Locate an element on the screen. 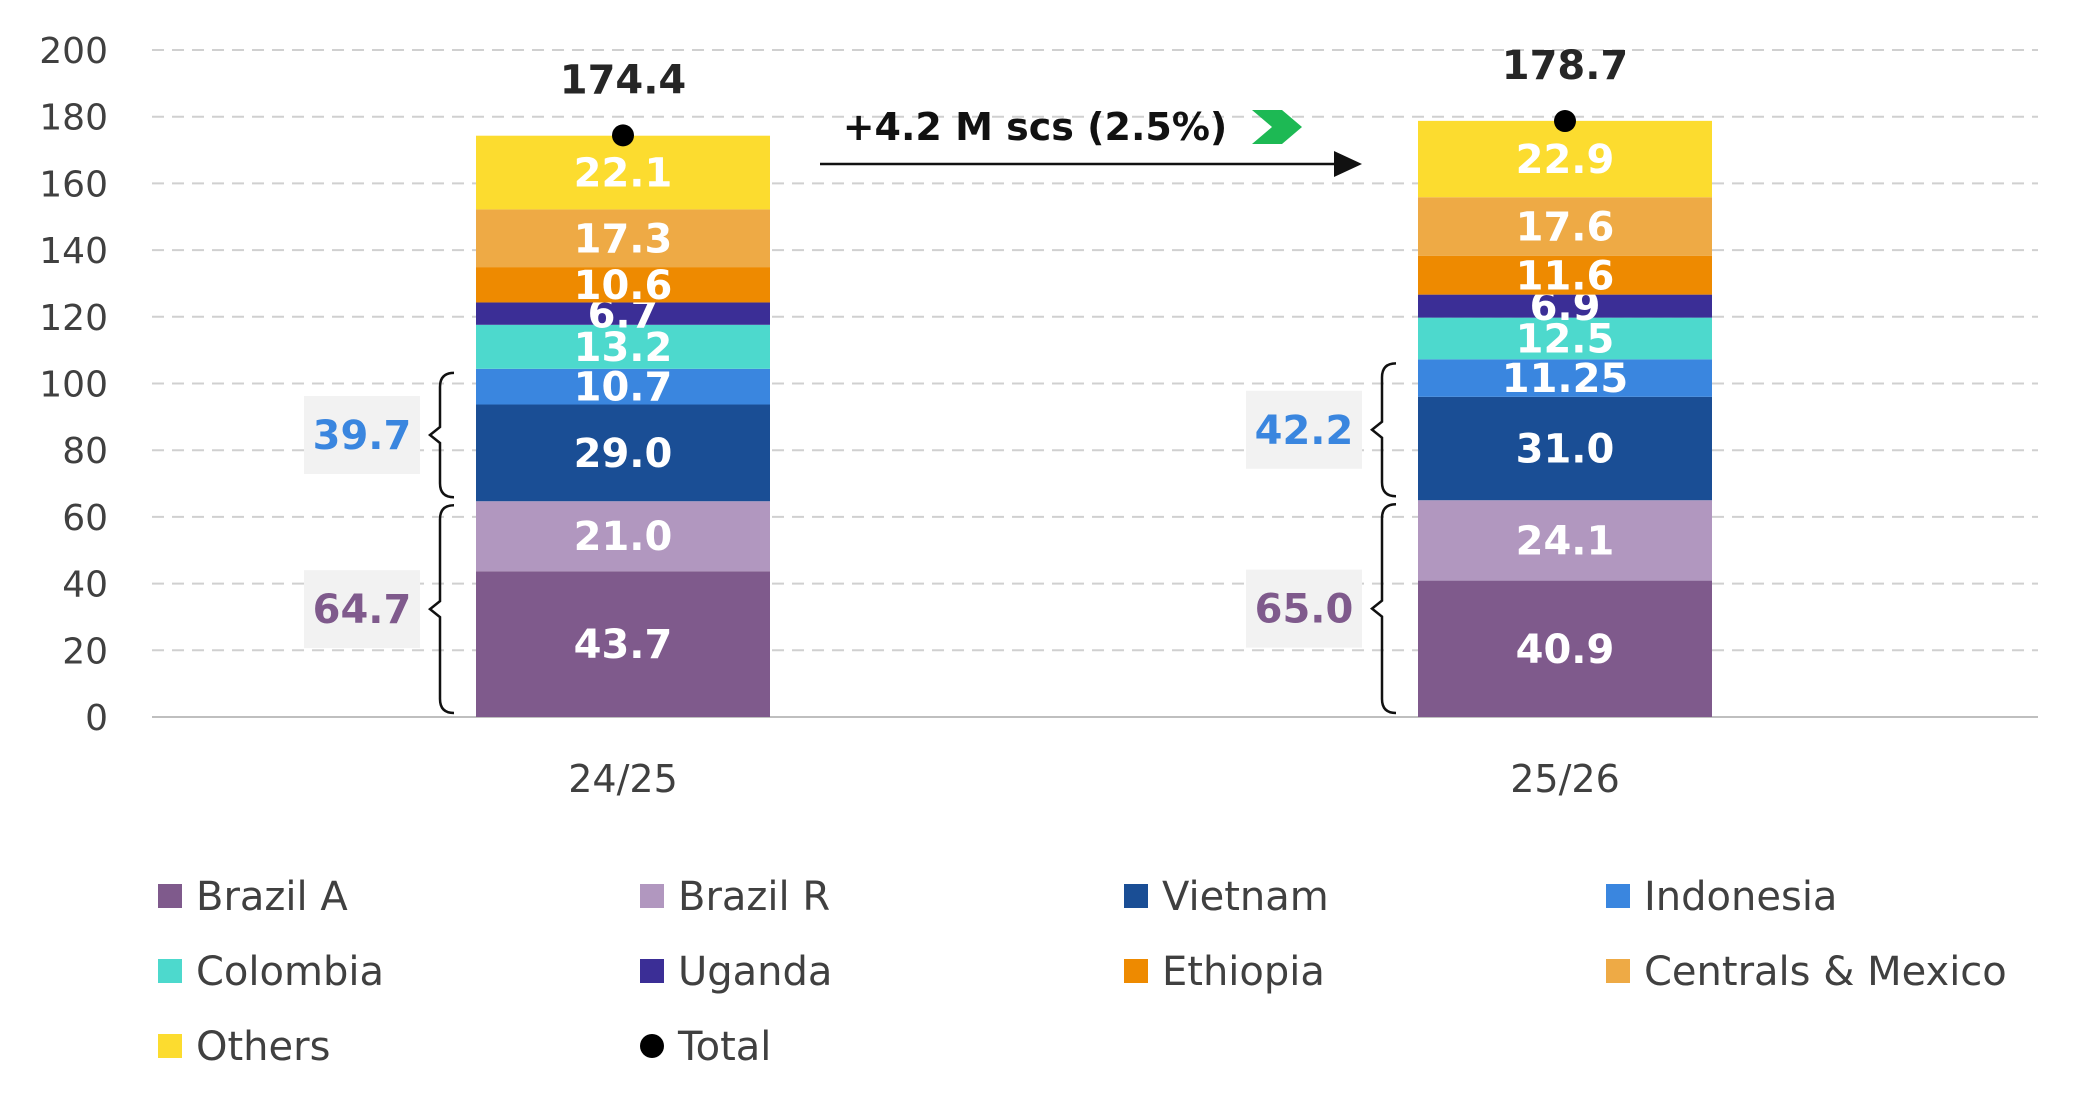 The width and height of the screenshot is (2079, 1108). data-label: 43.7 is located at coordinates (623, 645).